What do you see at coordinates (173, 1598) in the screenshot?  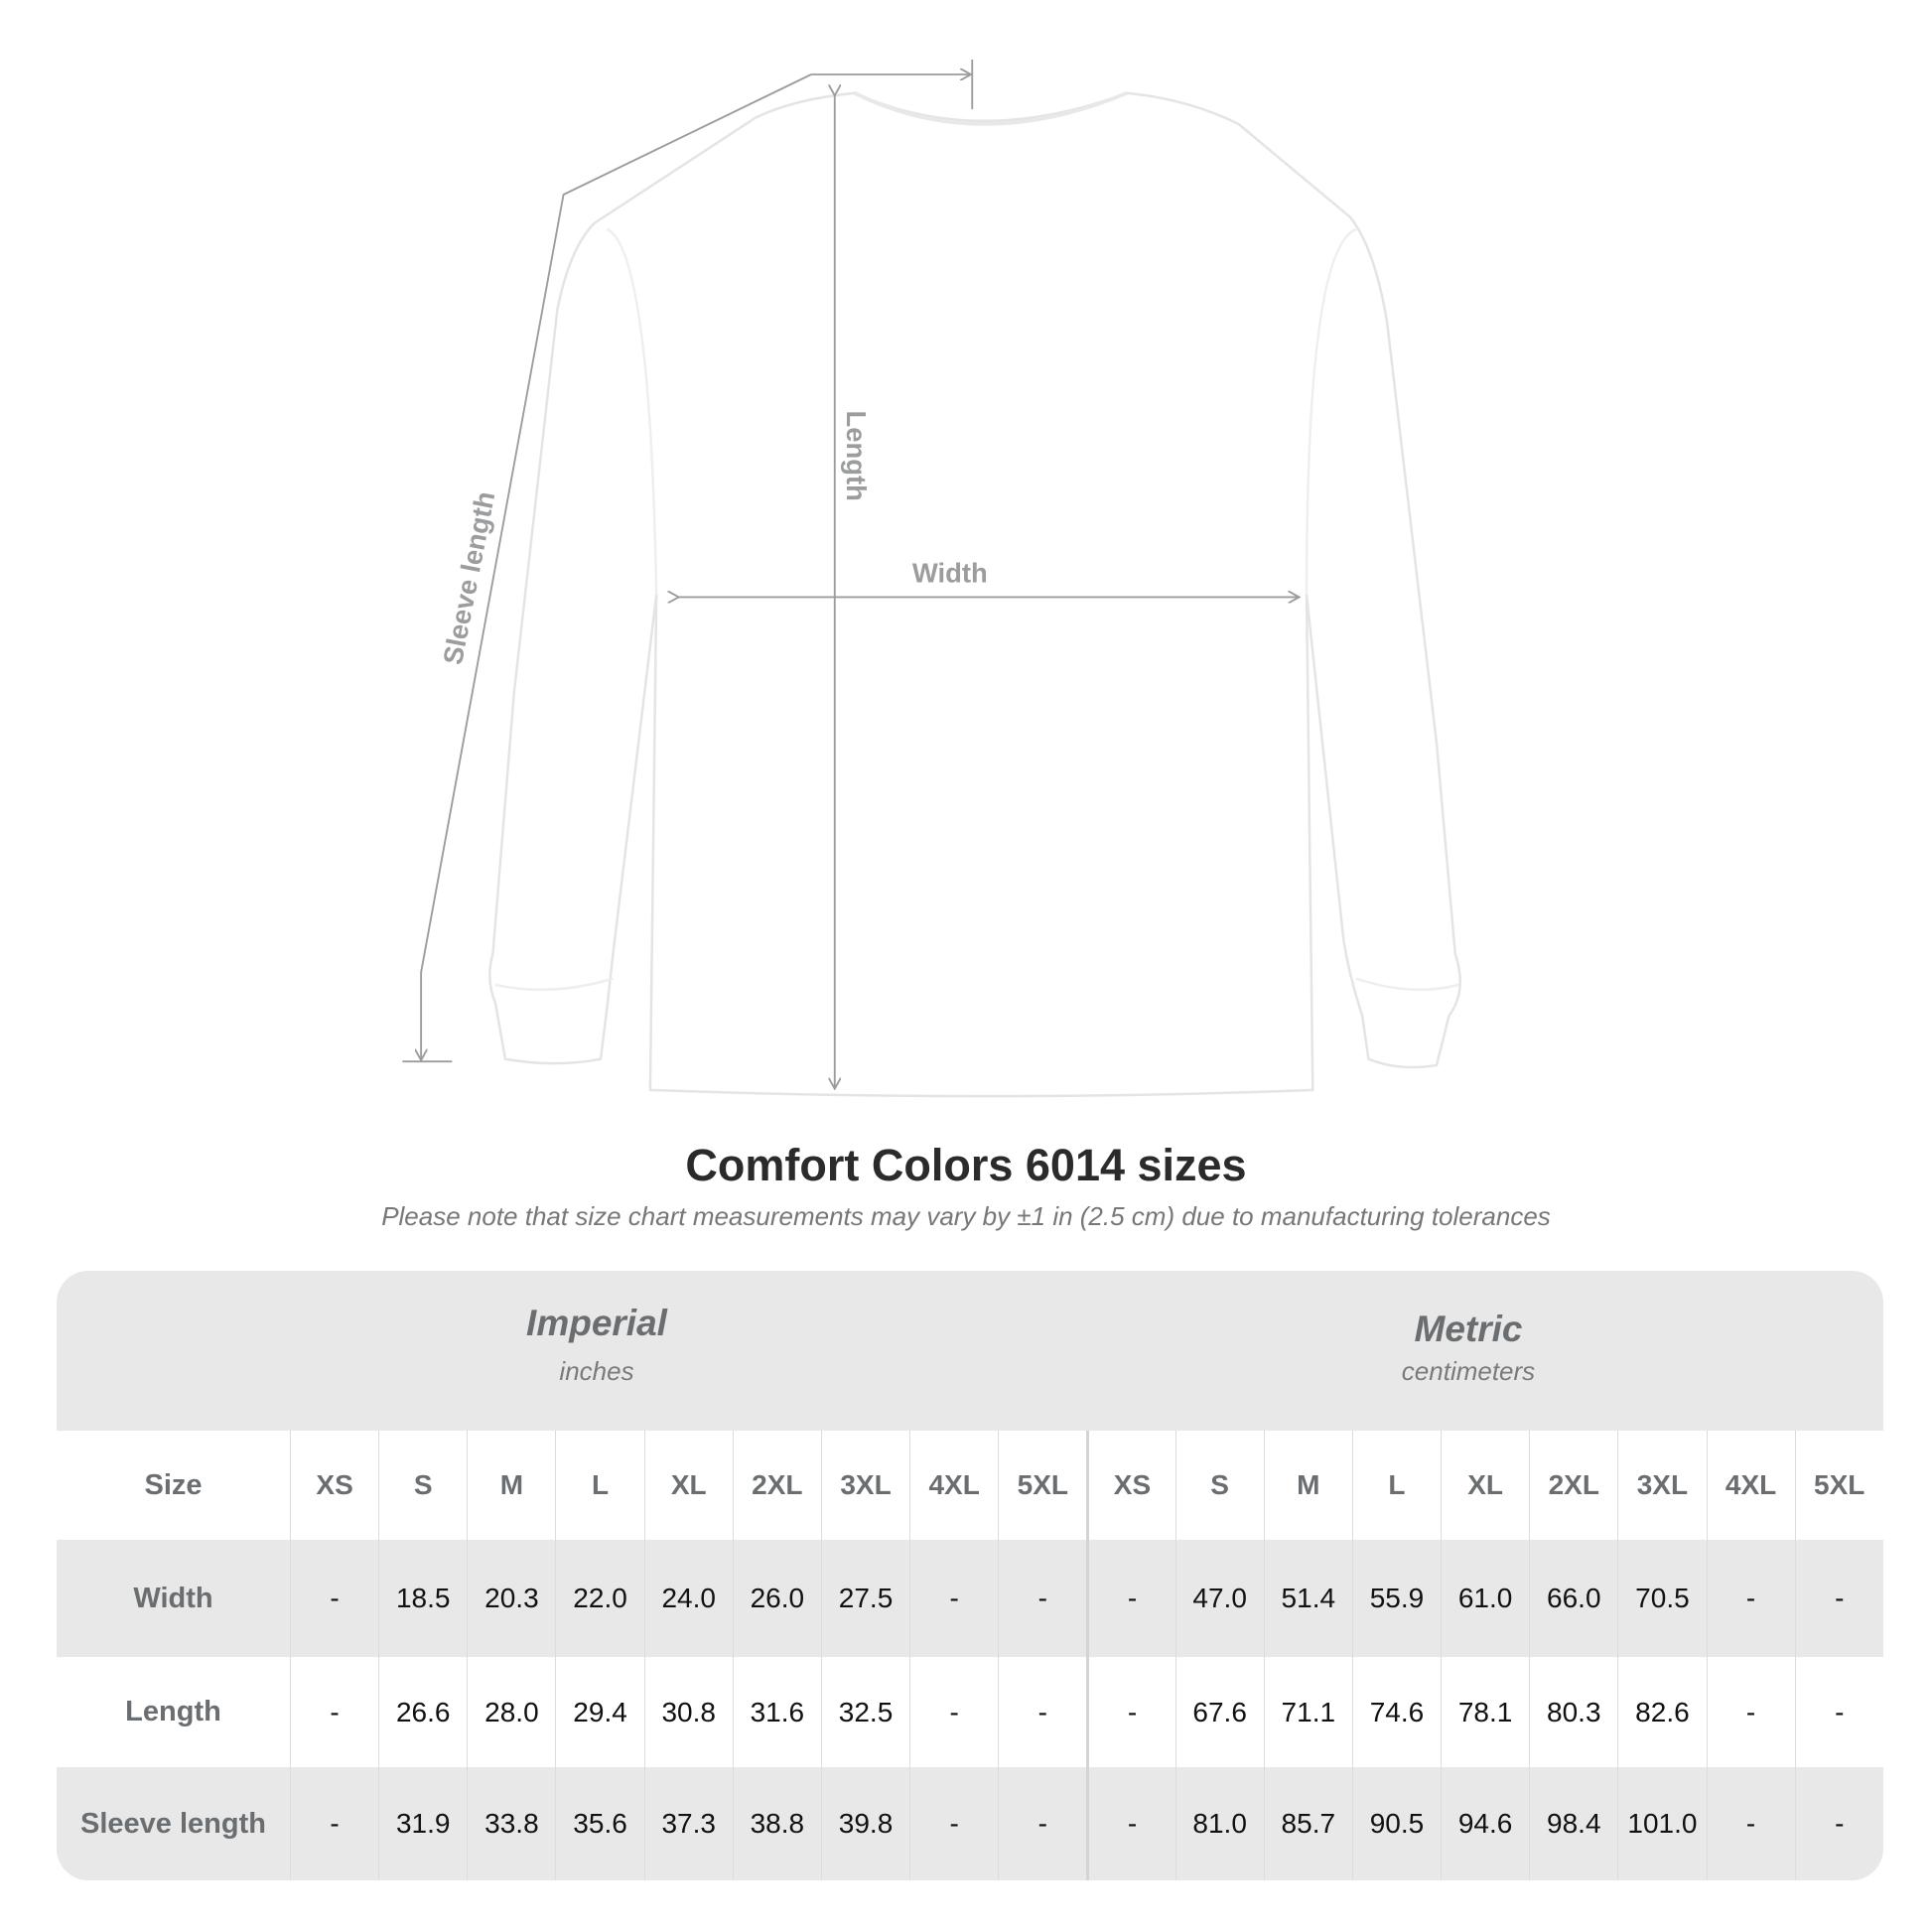 I see `row-label: Width` at bounding box center [173, 1598].